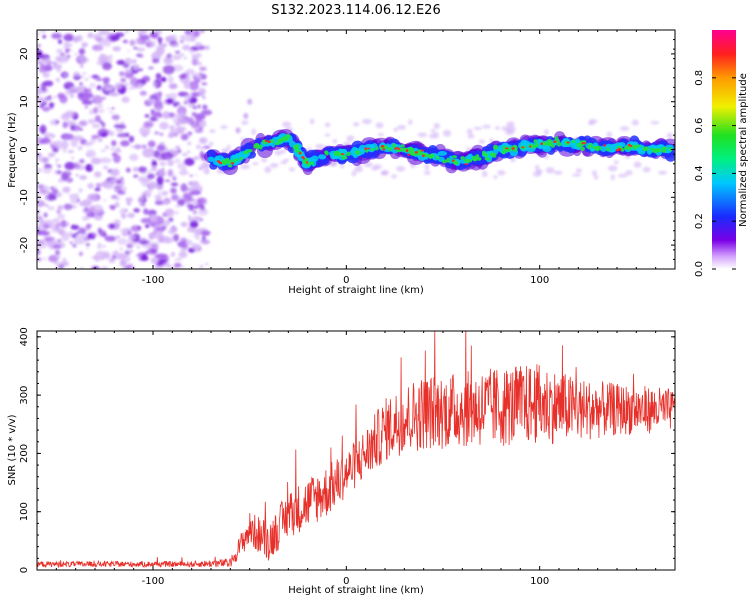 This screenshot has width=750, height=600. I want to click on colorbar-tick-label: 0.8, so click(699, 78).